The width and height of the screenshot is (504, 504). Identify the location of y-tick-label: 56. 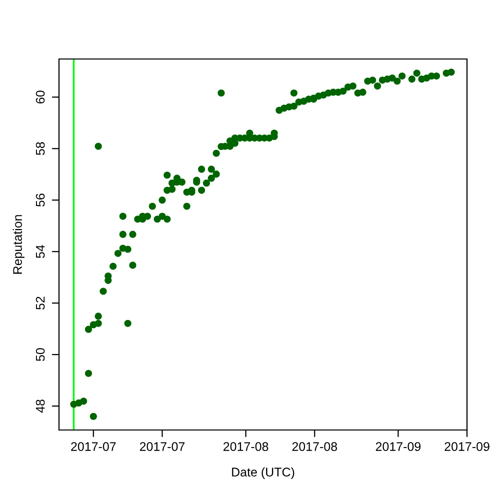
(40, 200).